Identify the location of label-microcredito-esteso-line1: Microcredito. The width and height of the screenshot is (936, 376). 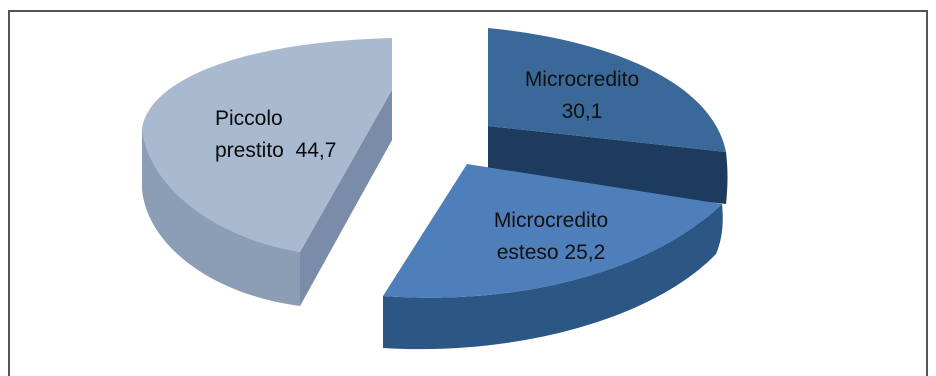
(551, 220).